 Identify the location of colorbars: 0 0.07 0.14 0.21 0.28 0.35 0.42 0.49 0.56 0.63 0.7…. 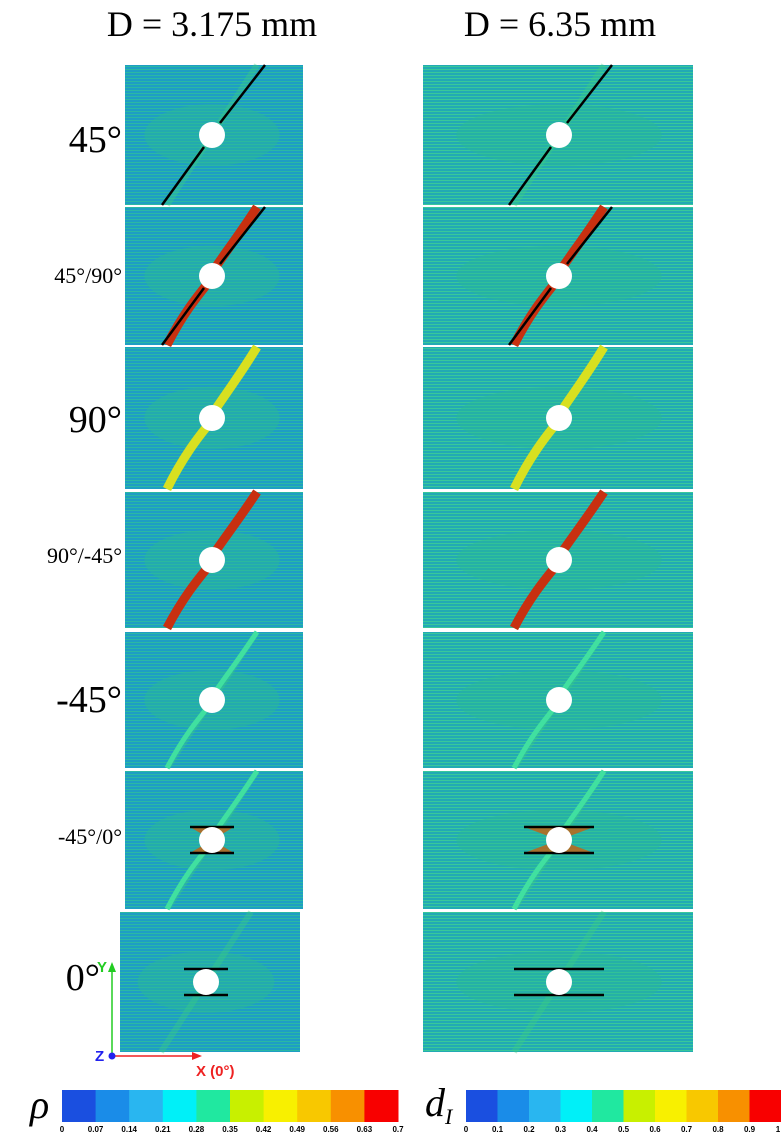
(420, 1112).